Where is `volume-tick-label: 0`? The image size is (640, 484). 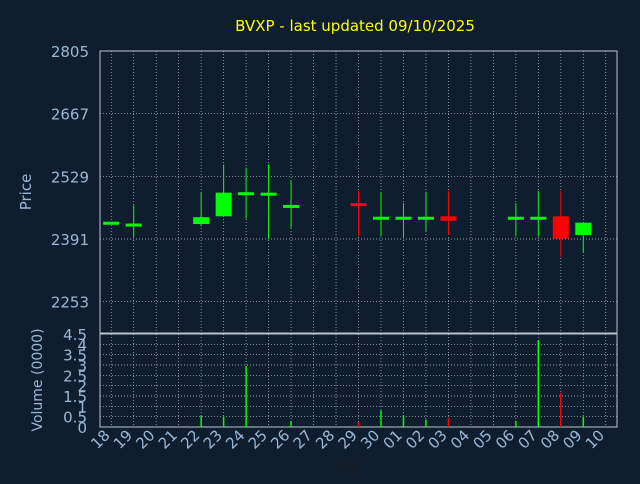
volume-tick-label: 0 is located at coordinates (82, 428).